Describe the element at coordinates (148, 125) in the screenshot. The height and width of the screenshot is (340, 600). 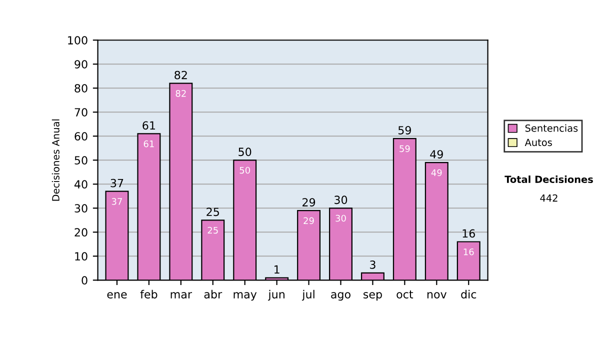
I see `total-label: 61` at that location.